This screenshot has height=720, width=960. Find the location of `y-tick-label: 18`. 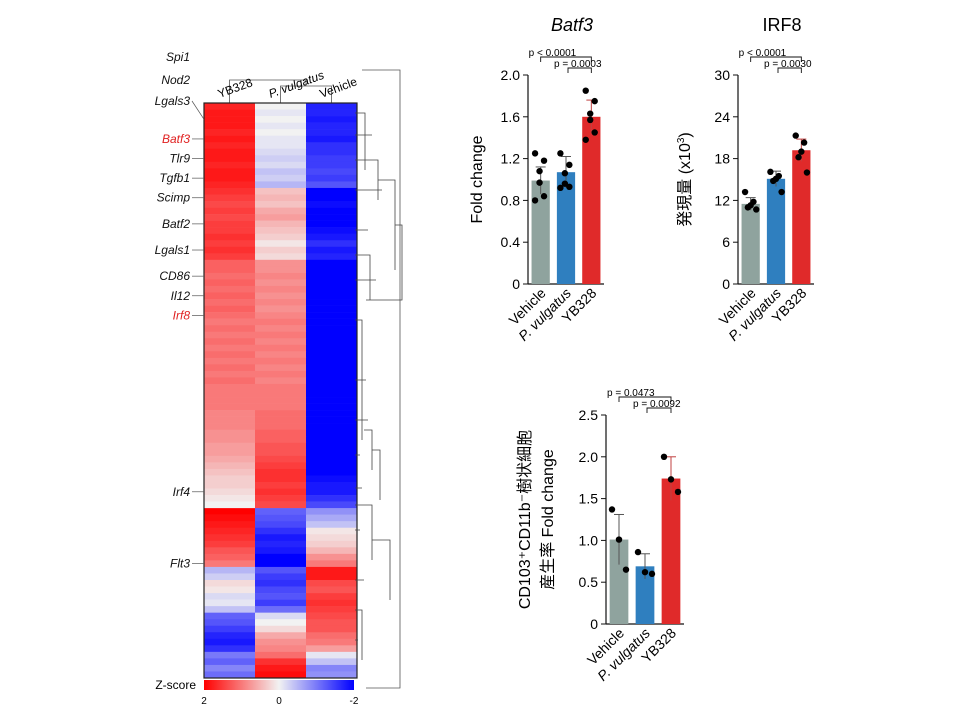

y-tick-label: 18 is located at coordinates (722, 159).